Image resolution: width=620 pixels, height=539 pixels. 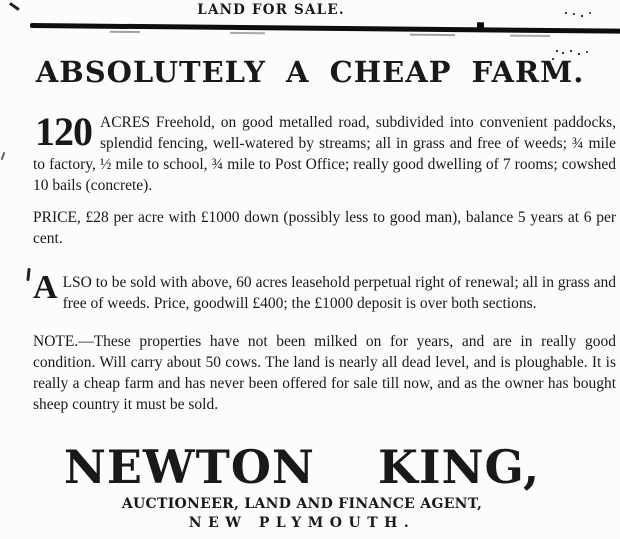 I want to click on auctioneer-role: AUCTIONEER, LAND AND FINANCE AGENT,, so click(x=302, y=504).